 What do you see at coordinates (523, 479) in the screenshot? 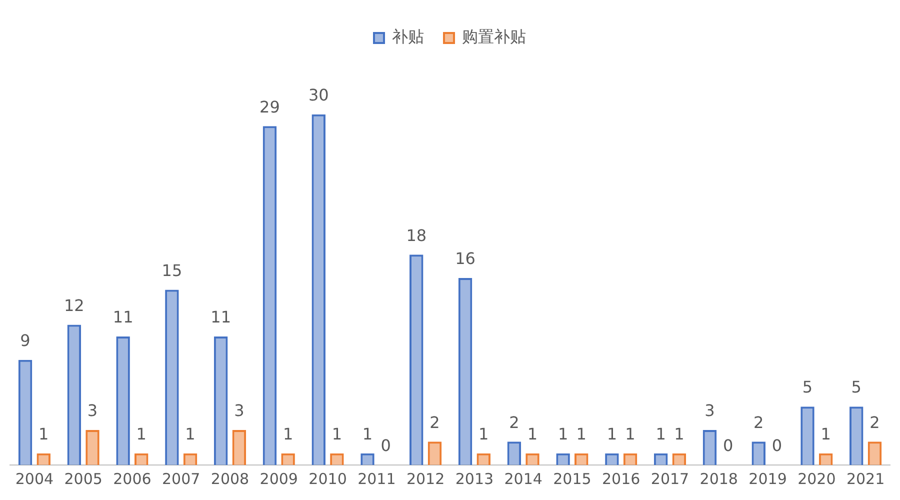
I see `x-tick-label: 2014` at bounding box center [523, 479].